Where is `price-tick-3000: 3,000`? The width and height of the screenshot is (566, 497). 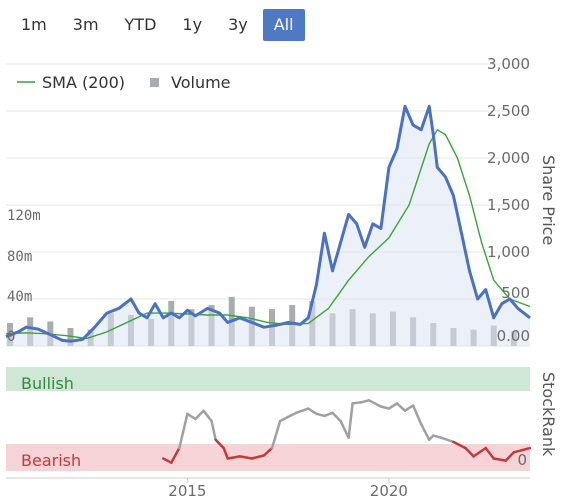 price-tick-3000: 3,000 is located at coordinates (508, 64).